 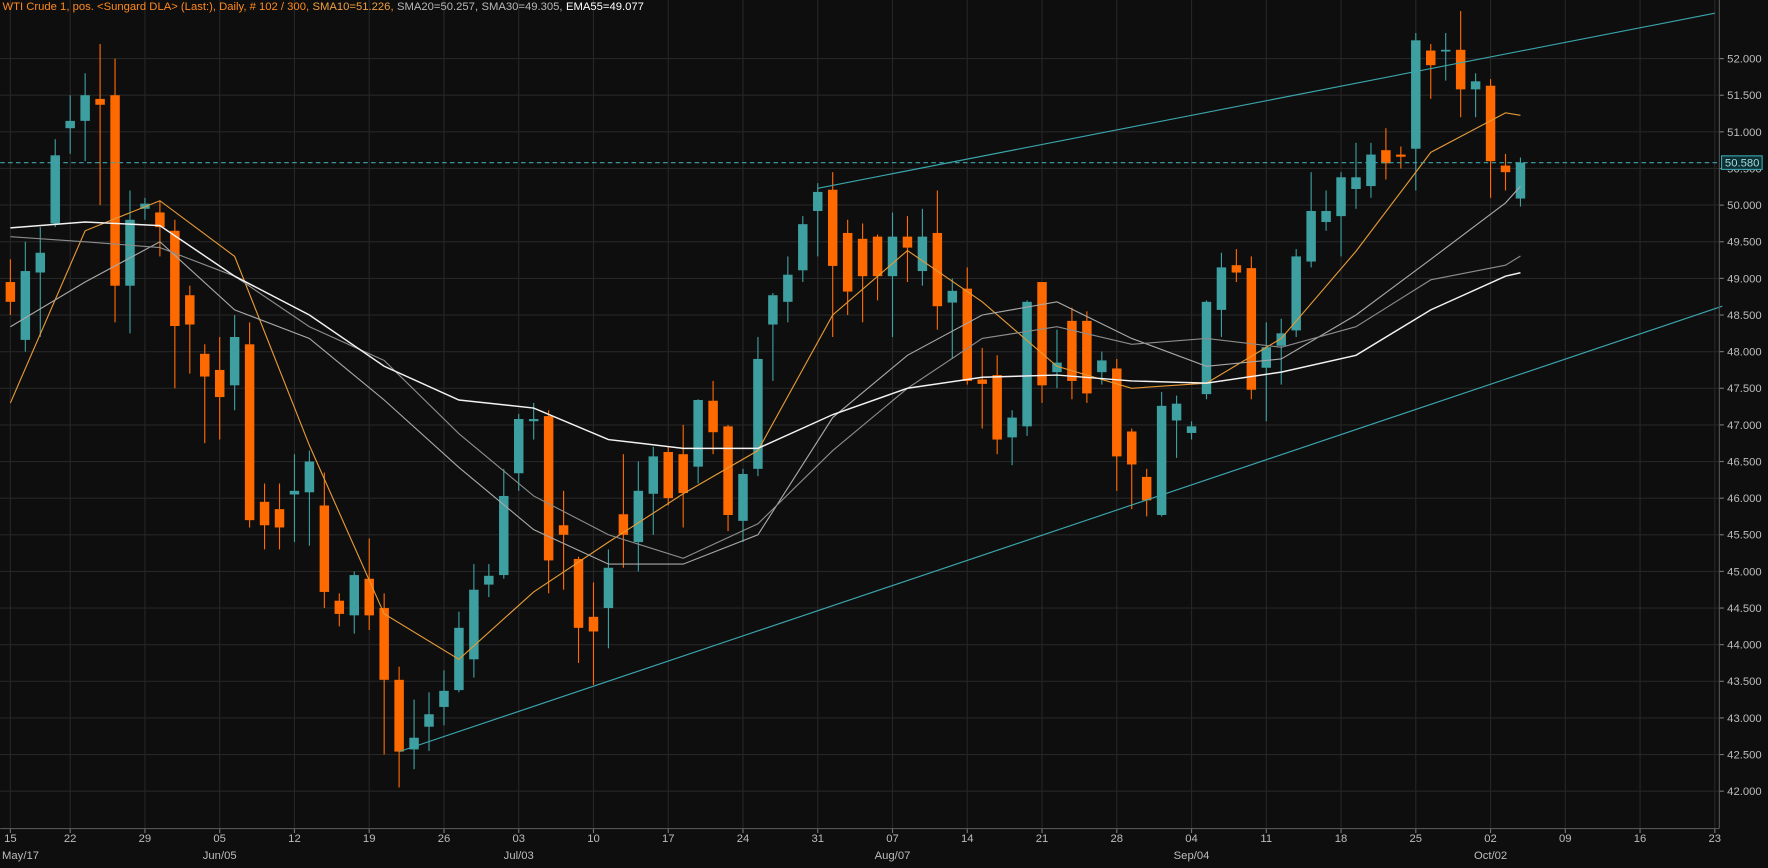 What do you see at coordinates (521, 7) in the screenshot?
I see `legend-entry: SMA30=49.305,` at bounding box center [521, 7].